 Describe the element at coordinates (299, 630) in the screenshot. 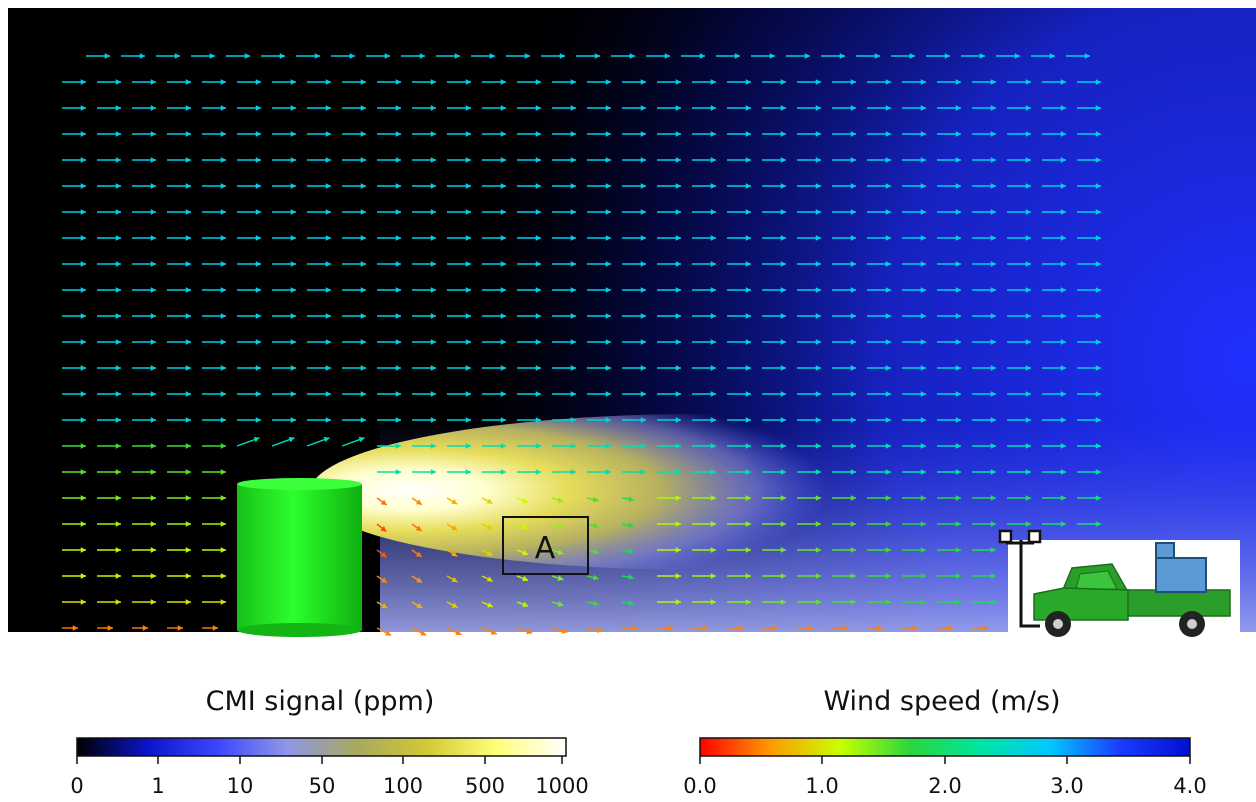

I see `cylinder-bottom` at that location.